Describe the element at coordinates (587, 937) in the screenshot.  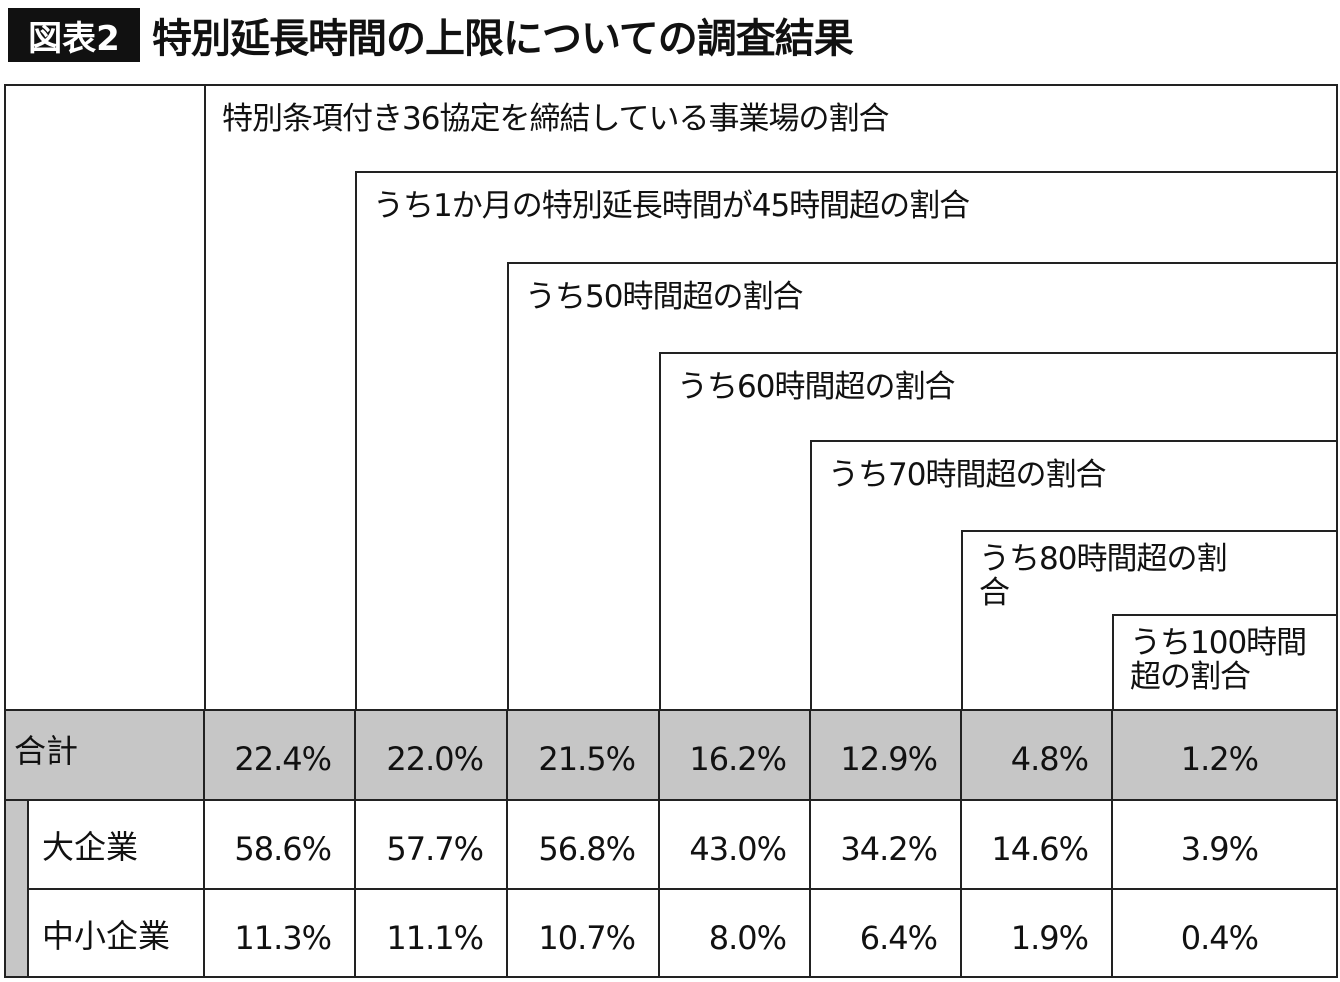
I see `cell: 10.7%` at that location.